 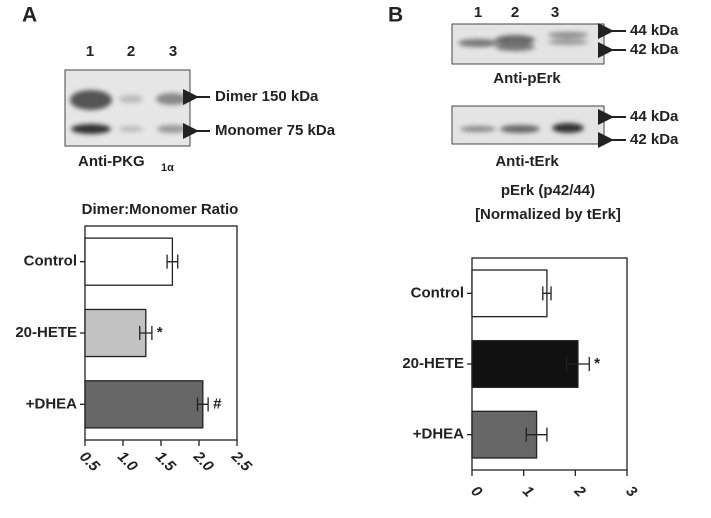 What do you see at coordinates (111, 161) in the screenshot?
I see `antibody-label: Anti-PKG` at bounding box center [111, 161].